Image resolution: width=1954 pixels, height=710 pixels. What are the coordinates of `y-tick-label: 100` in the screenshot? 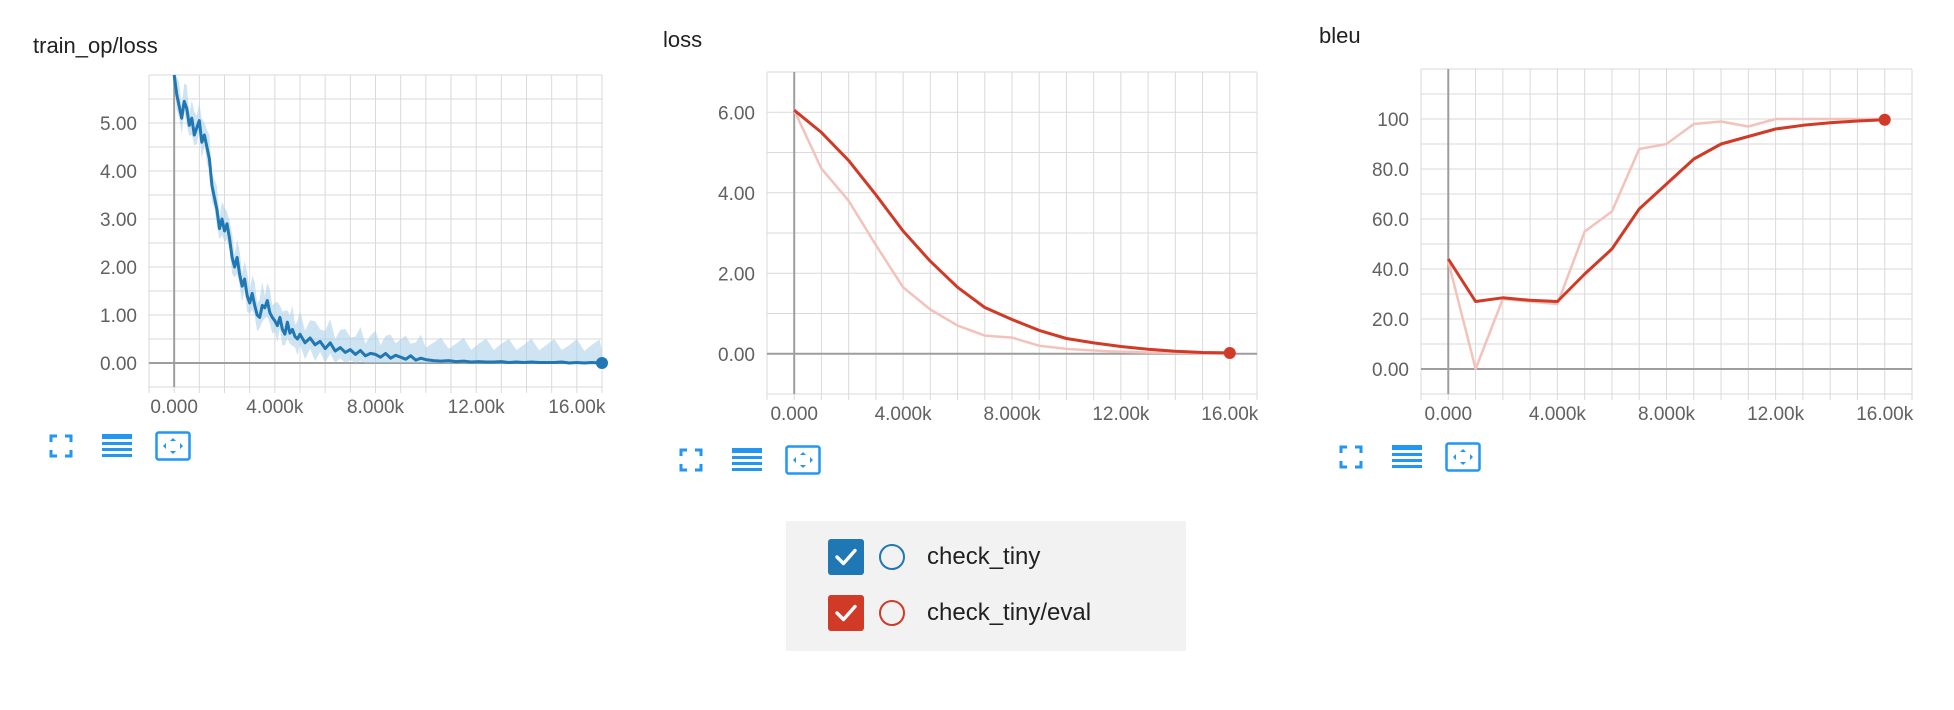 It's located at (1393, 120).